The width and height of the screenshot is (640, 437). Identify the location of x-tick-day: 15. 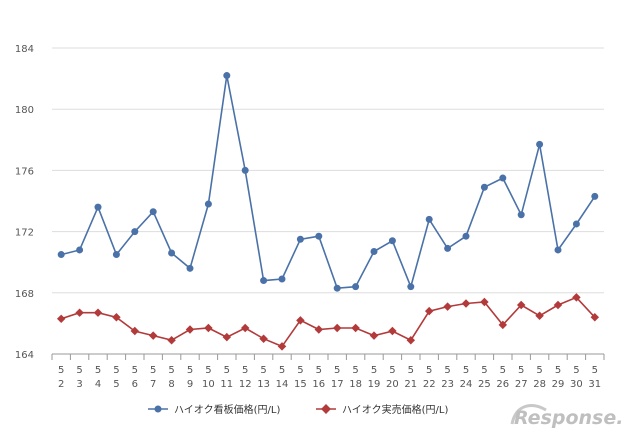
(300, 384).